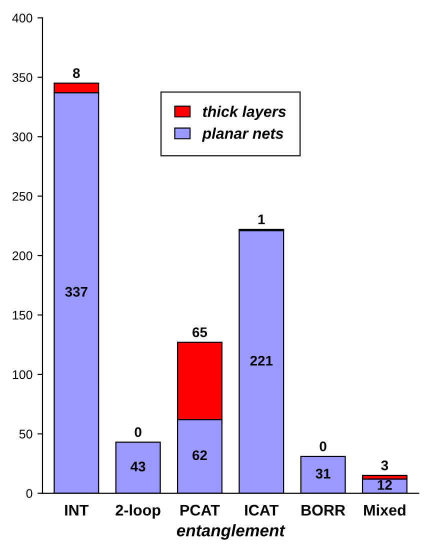  What do you see at coordinates (22, 255) in the screenshot?
I see `y-tick-label: 200` at bounding box center [22, 255].